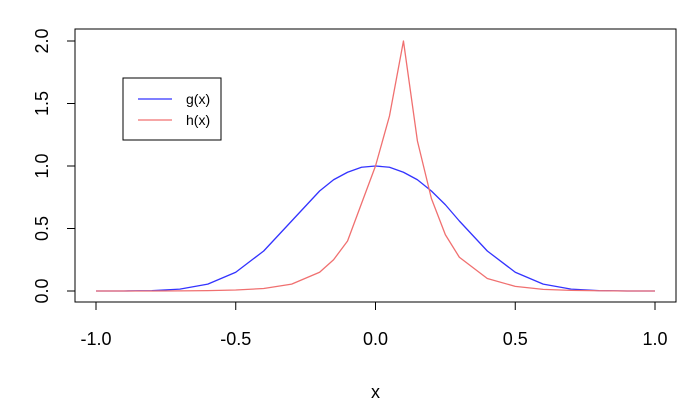  What do you see at coordinates (42, 165) in the screenshot?
I see `y-tick-label: 1.0` at bounding box center [42, 165].